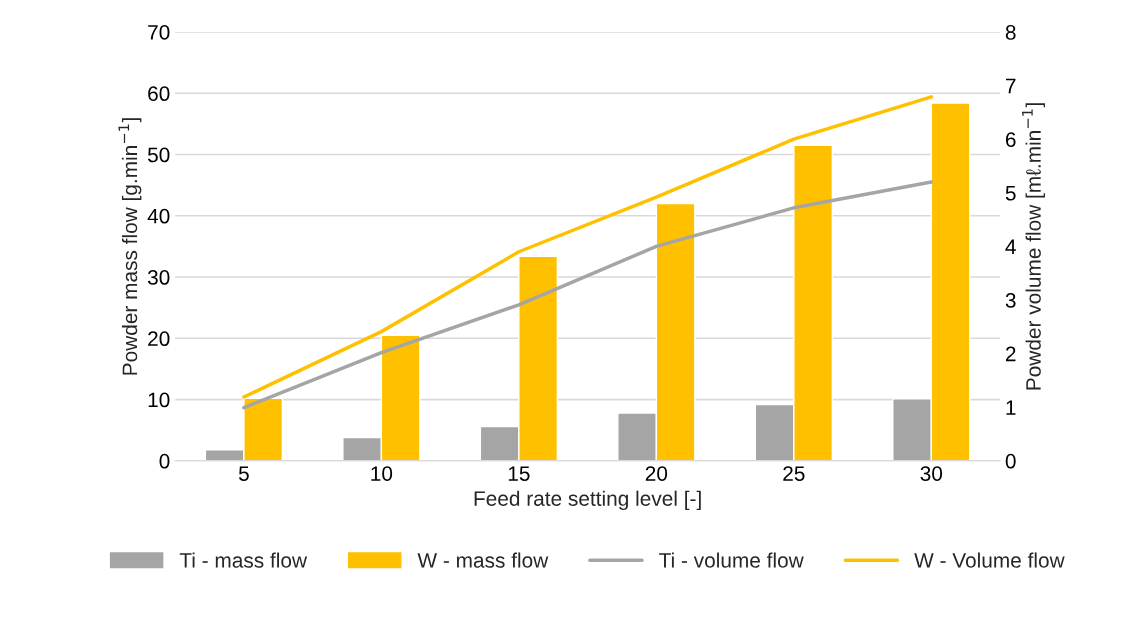 The width and height of the screenshot is (1130, 640). What do you see at coordinates (159, 94) in the screenshot?
I see `y-tick-label: 60` at bounding box center [159, 94].